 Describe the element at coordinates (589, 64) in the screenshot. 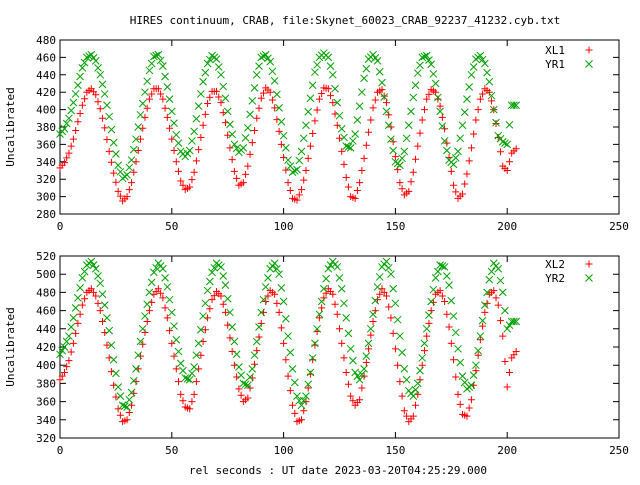

I see `legend-marker` at that location.